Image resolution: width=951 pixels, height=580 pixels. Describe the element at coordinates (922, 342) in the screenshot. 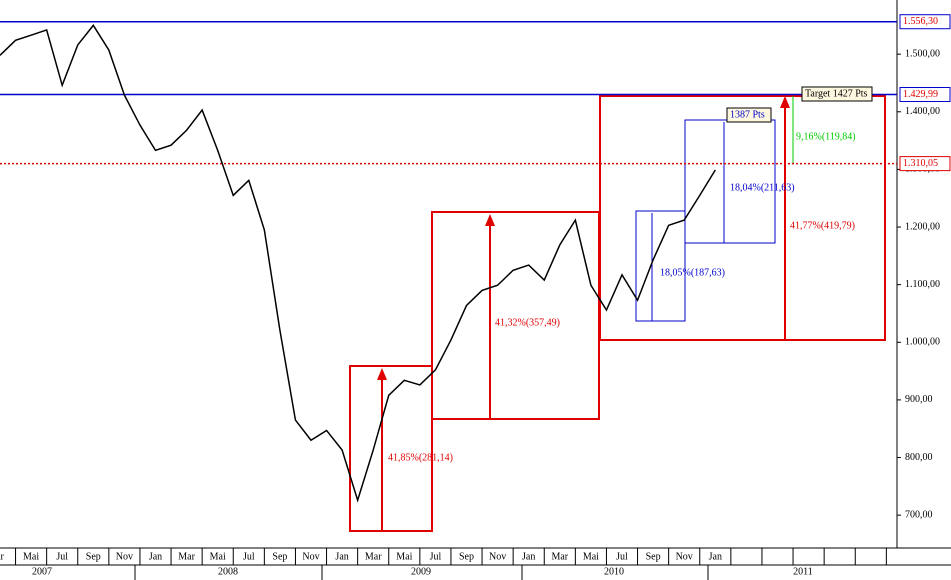

I see `y-tick-label: 1.000,00` at that location.